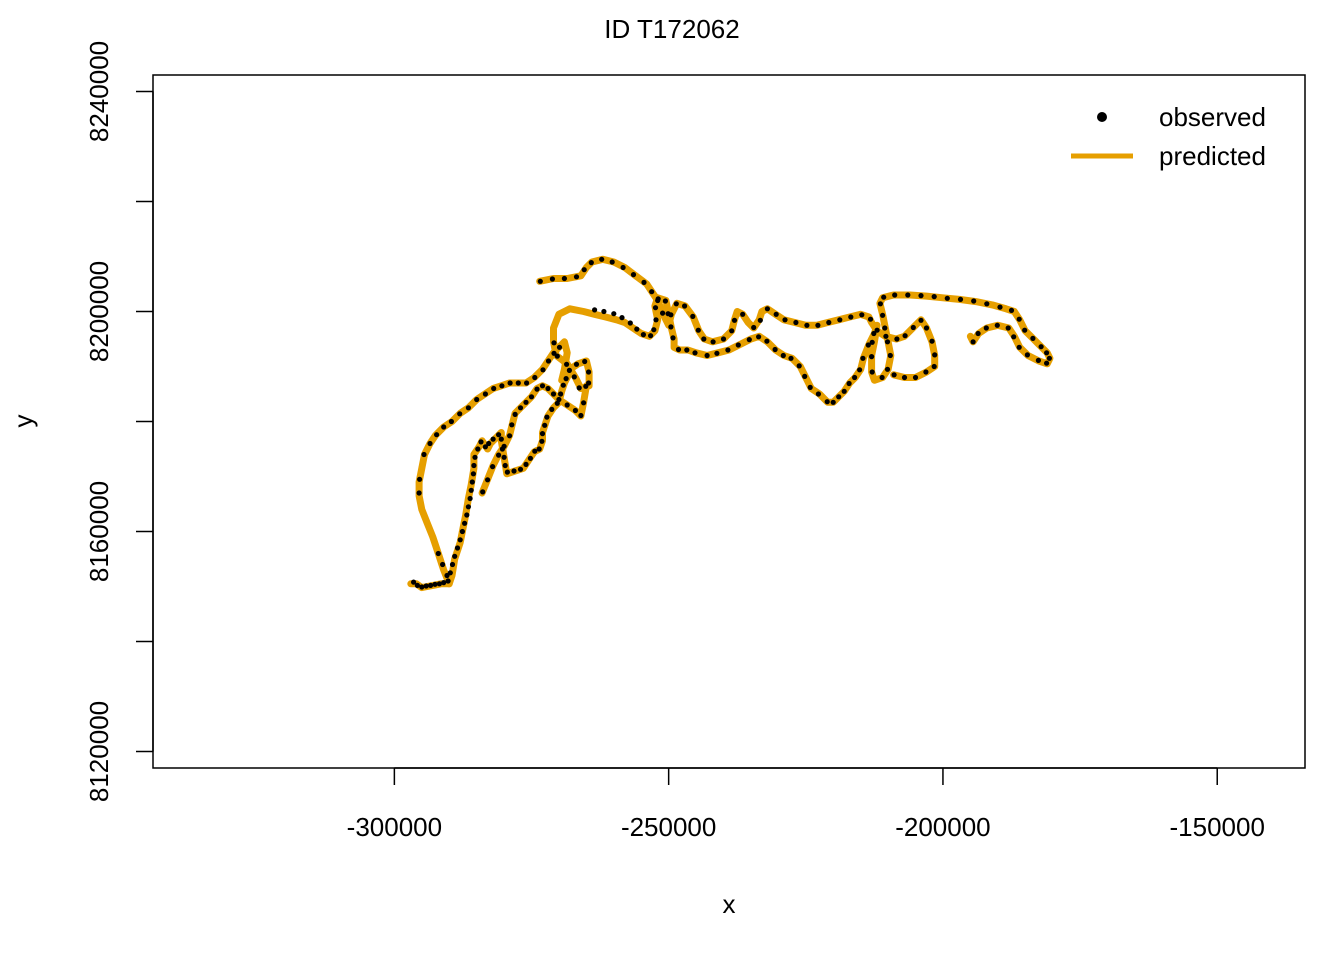 The image size is (1344, 960). Describe the element at coordinates (99, 91) in the screenshot. I see `y-tick-label: 8240000` at that location.